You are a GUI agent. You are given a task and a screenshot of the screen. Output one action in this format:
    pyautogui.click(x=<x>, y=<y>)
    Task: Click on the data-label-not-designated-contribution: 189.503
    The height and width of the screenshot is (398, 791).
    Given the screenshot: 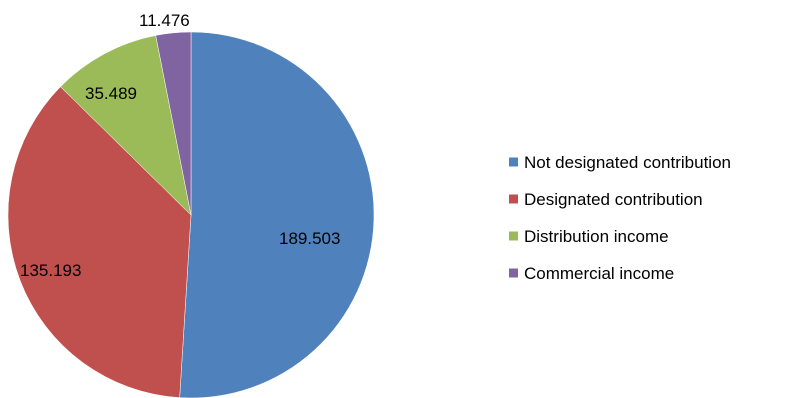 What is the action you would take?
    pyautogui.click(x=309, y=238)
    